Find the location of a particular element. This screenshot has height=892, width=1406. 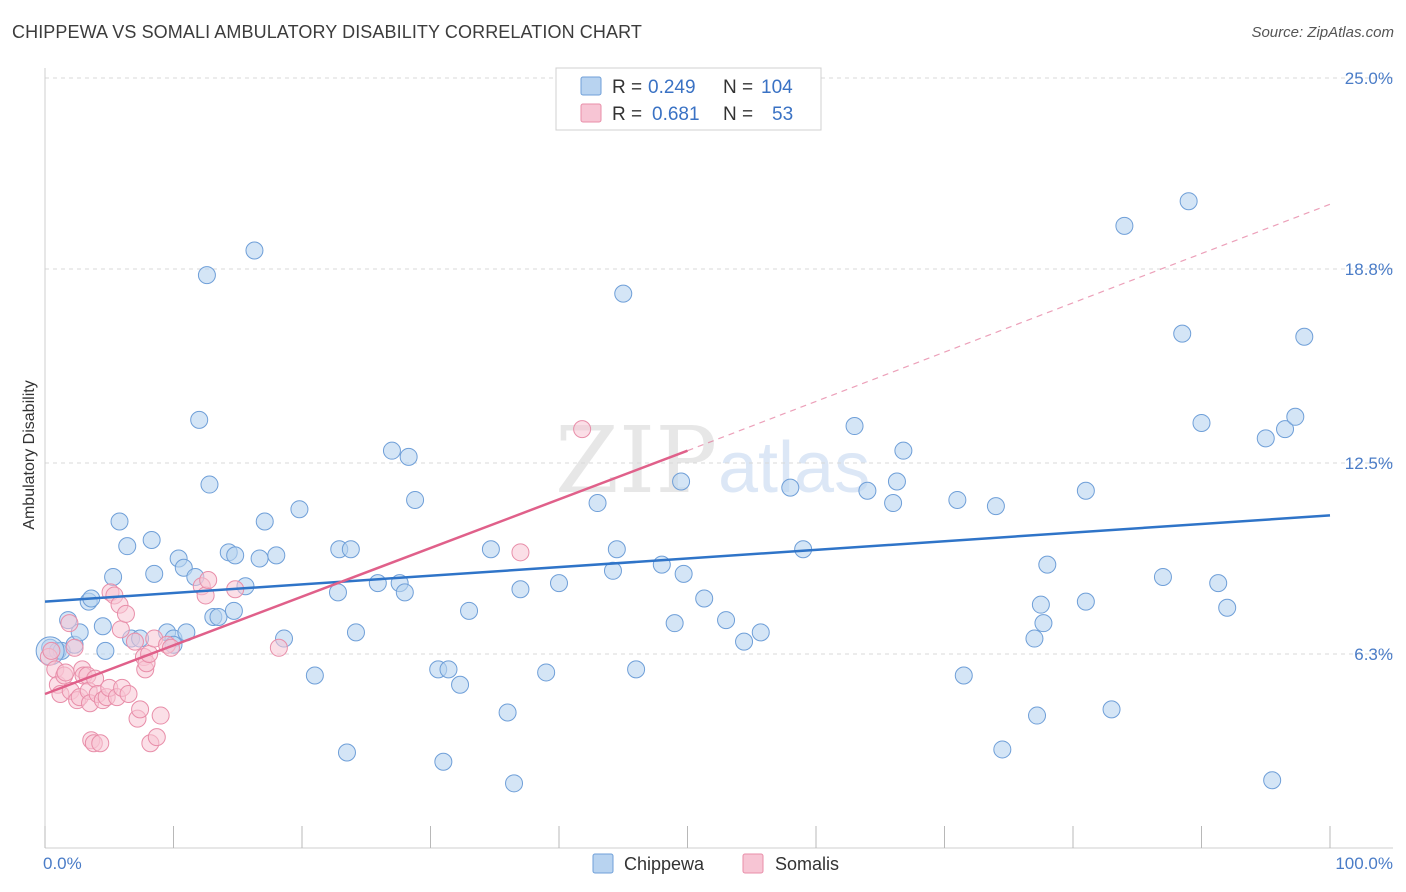

legend: R = 0.249 N = 104 R = 0.681 N = 53 is located at coordinates (688, 99).